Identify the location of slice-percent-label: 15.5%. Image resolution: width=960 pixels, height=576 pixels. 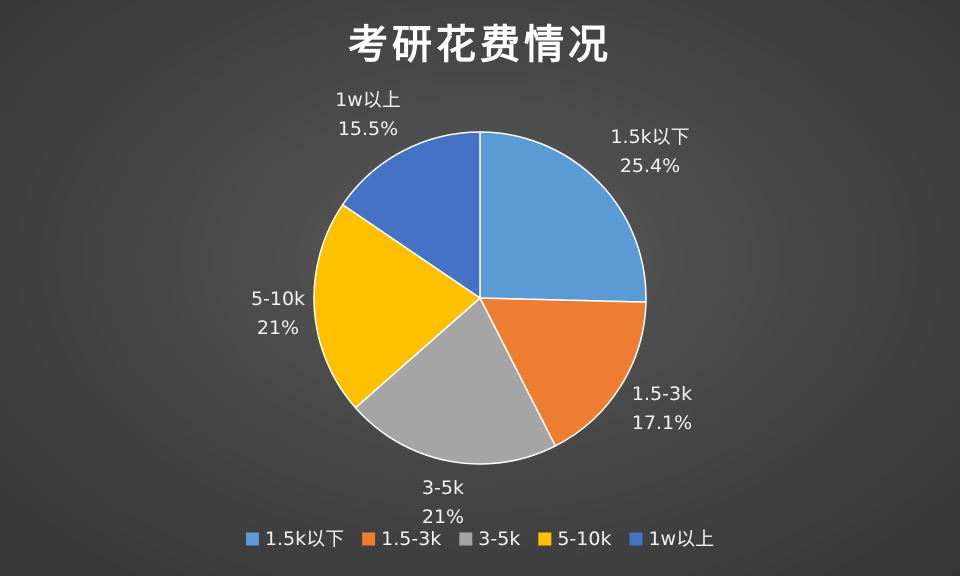
(368, 129).